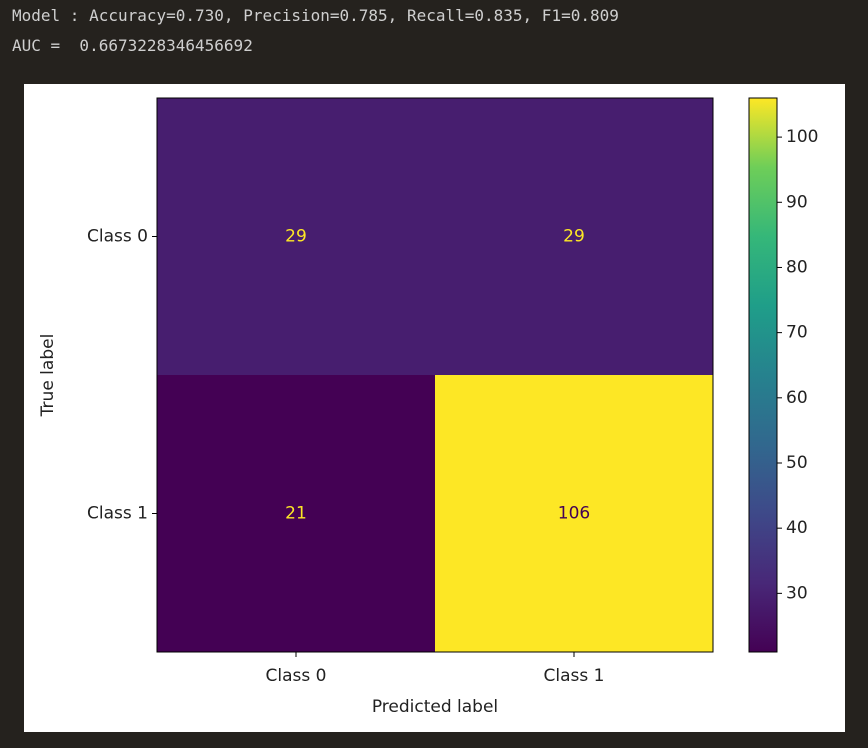 This screenshot has height=748, width=868. Describe the element at coordinates (797, 267) in the screenshot. I see `colorbar-tick-label: 80` at that location.